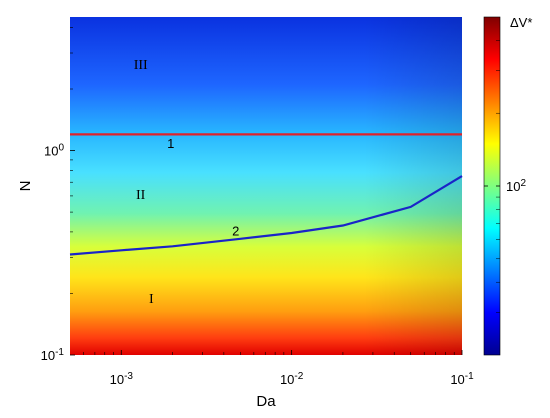 This screenshot has width=550, height=418. Describe the element at coordinates (521, 22) in the screenshot. I see `colorbar-title: ΔV*` at that location.